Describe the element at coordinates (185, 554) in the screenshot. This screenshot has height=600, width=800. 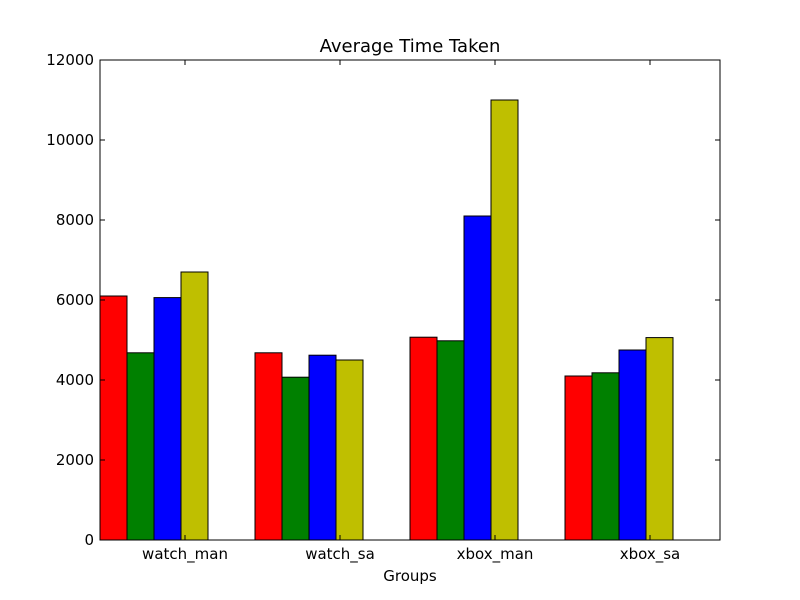
I see `x-tick-label: watch_man` at that location.